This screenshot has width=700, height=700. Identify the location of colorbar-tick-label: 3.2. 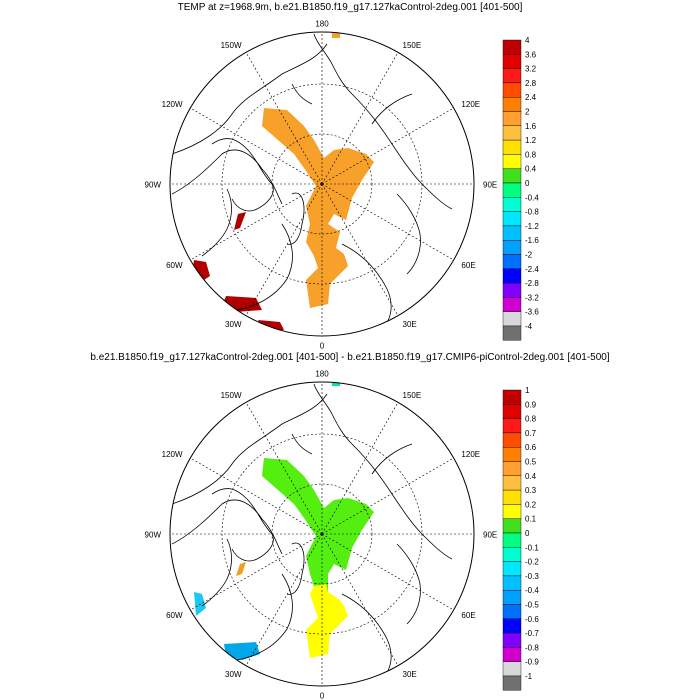
(531, 69).